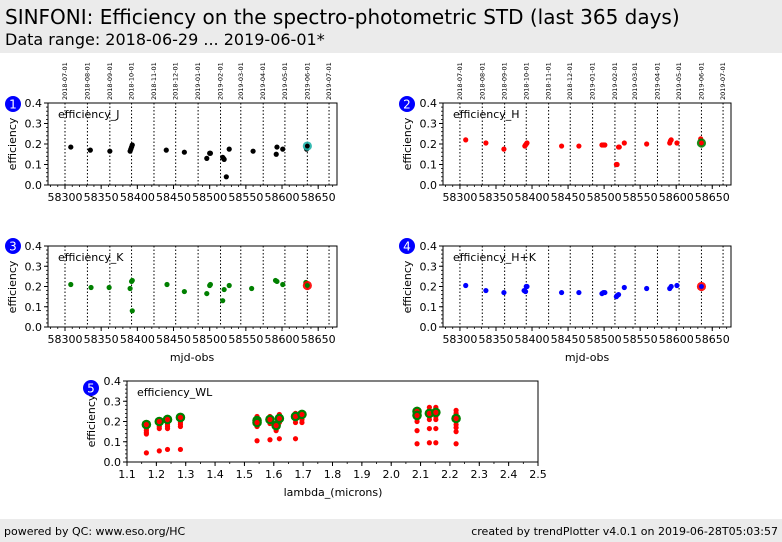 The height and width of the screenshot is (542, 782). I want to click on x-tick-label: 1.9, so click(362, 474).